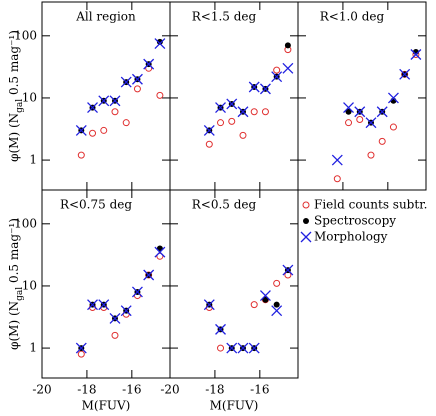  What do you see at coordinates (96, 205) in the screenshot?
I see `panel-title: R<0.75 deg` at bounding box center [96, 205].